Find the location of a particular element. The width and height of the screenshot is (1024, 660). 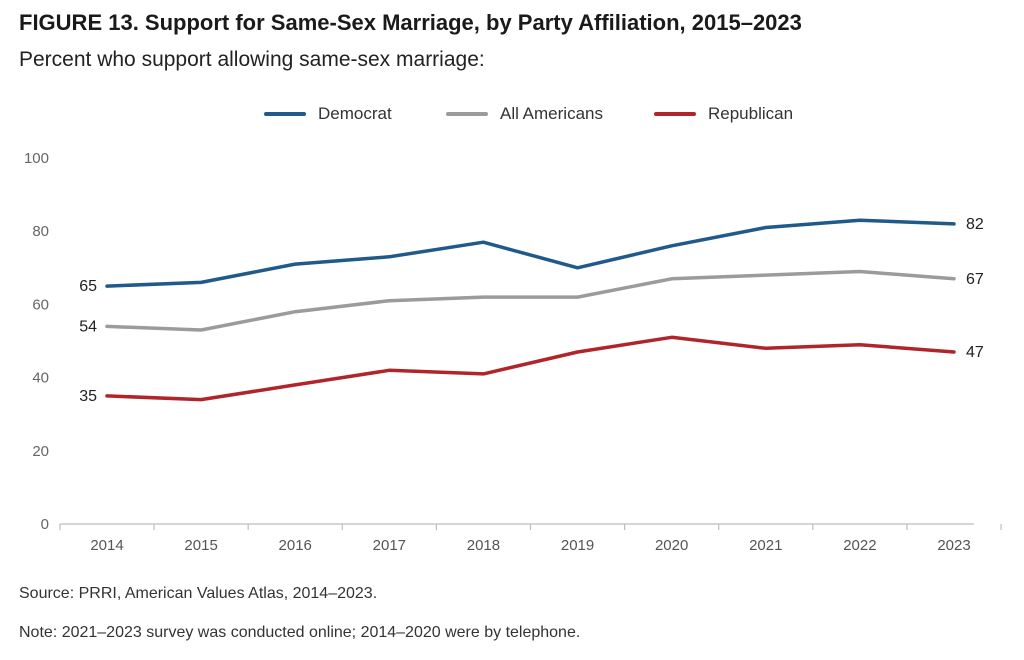

legend-swatch-all-americans is located at coordinates (467, 114).